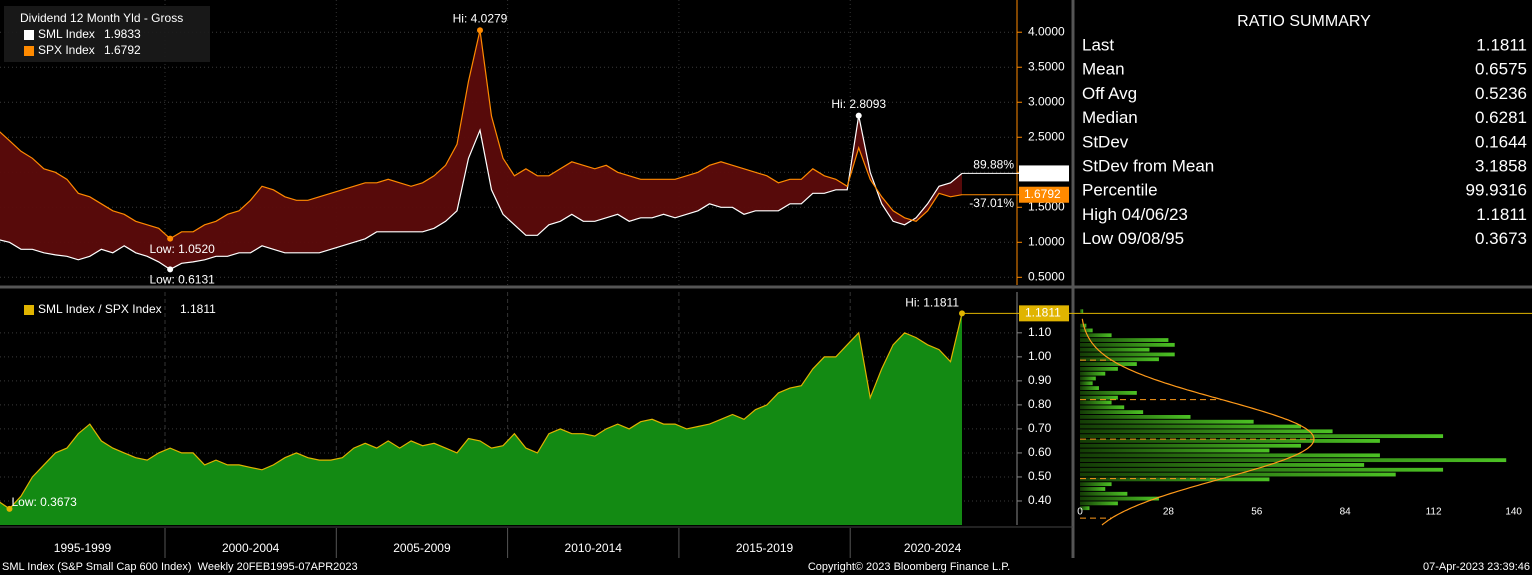 Image resolution: width=1532 pixels, height=575 pixels. What do you see at coordinates (198, 309) in the screenshot?
I see `legend-value: 1.1811` at bounding box center [198, 309].